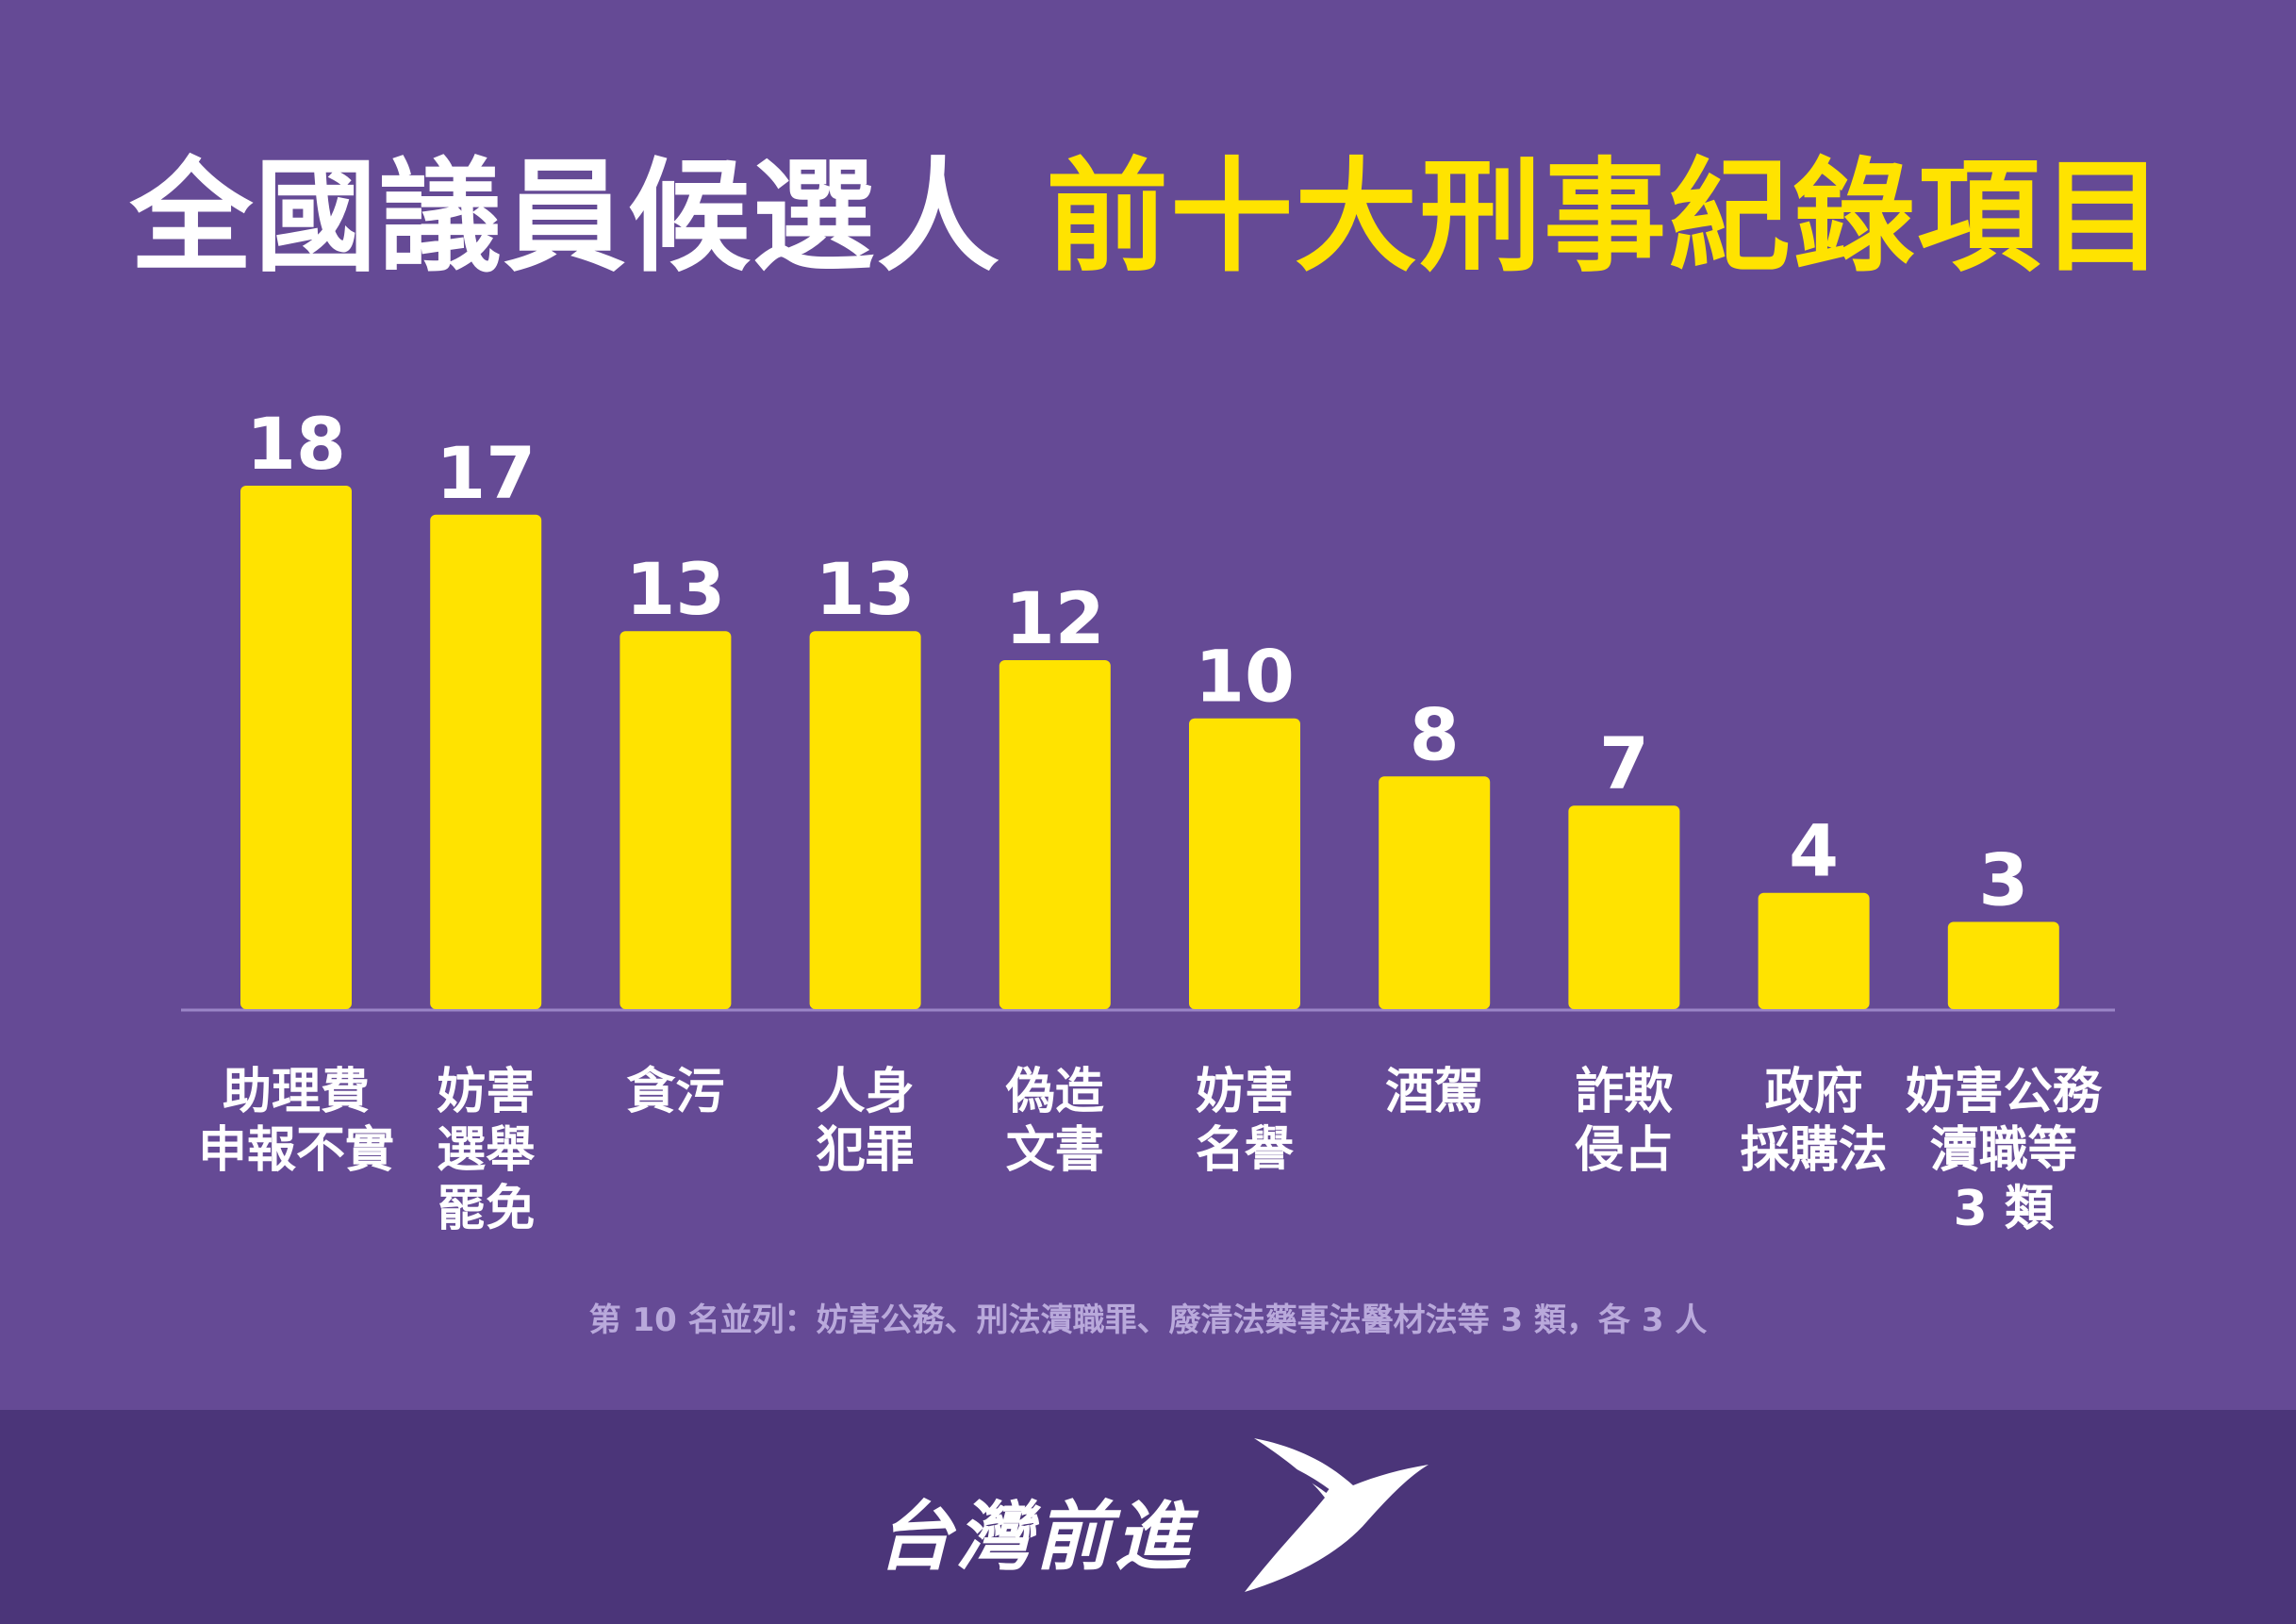  Describe the element at coordinates (1245, 677) in the screenshot. I see `bar-value-label: 10` at that location.